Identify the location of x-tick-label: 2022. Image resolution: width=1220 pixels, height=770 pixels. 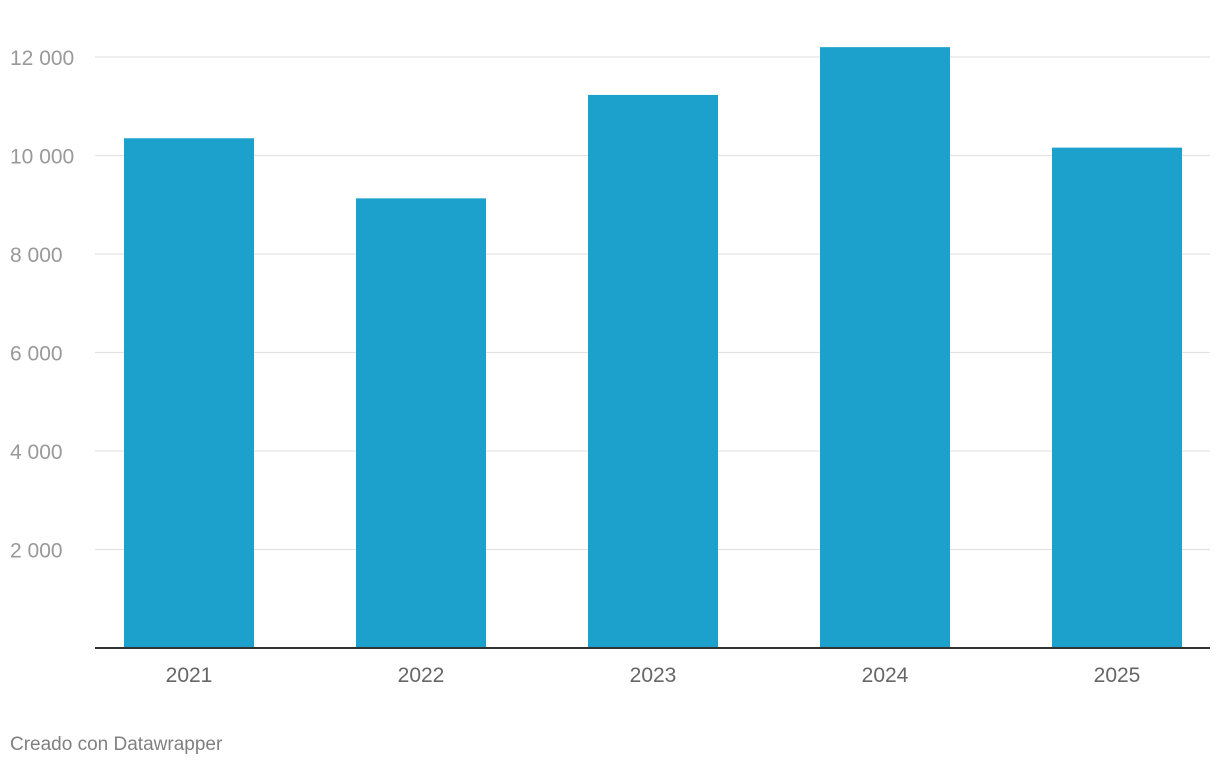
(421, 675).